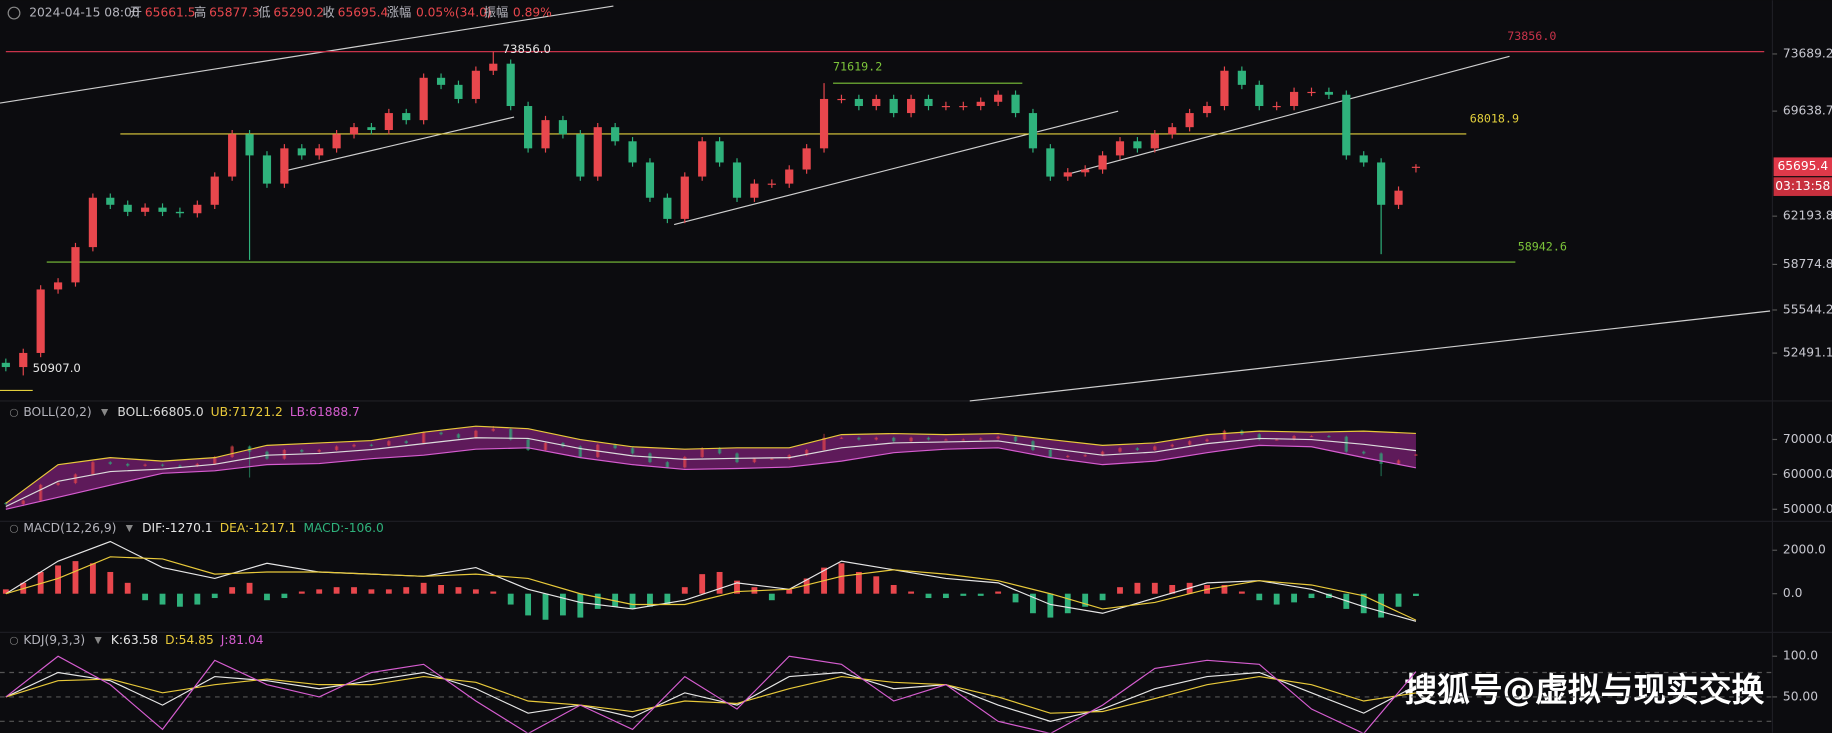 This screenshot has height=733, width=1832. I want to click on indicator-value: MACD:-106.0, so click(343, 528).